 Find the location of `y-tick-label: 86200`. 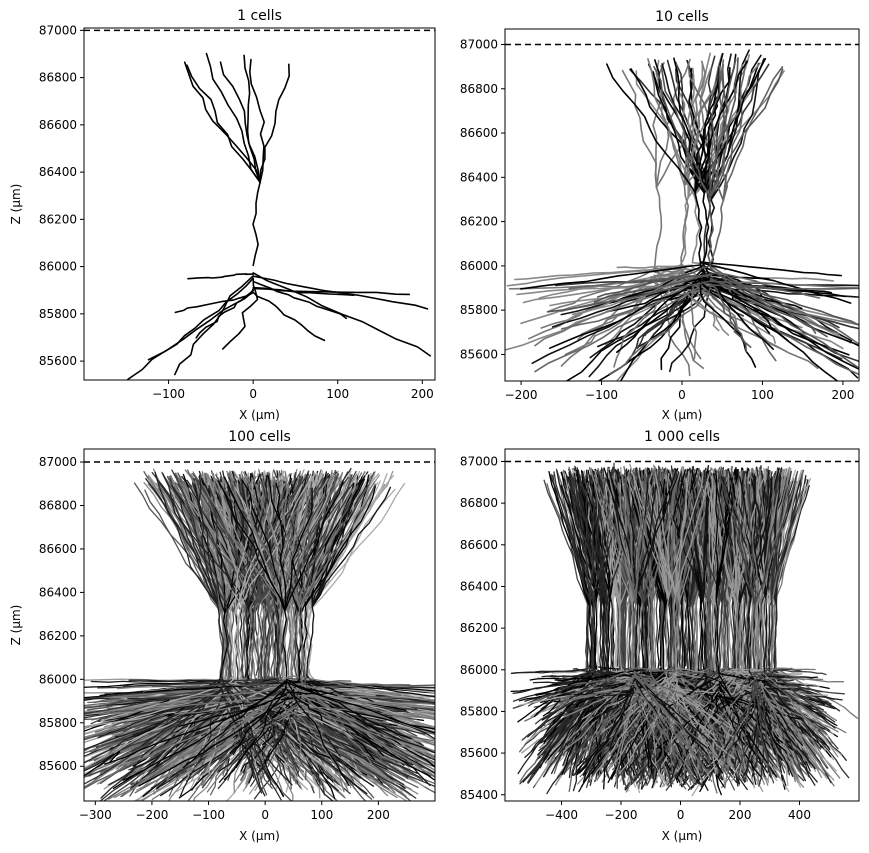

y-tick-label: 86200 is located at coordinates (58, 219).